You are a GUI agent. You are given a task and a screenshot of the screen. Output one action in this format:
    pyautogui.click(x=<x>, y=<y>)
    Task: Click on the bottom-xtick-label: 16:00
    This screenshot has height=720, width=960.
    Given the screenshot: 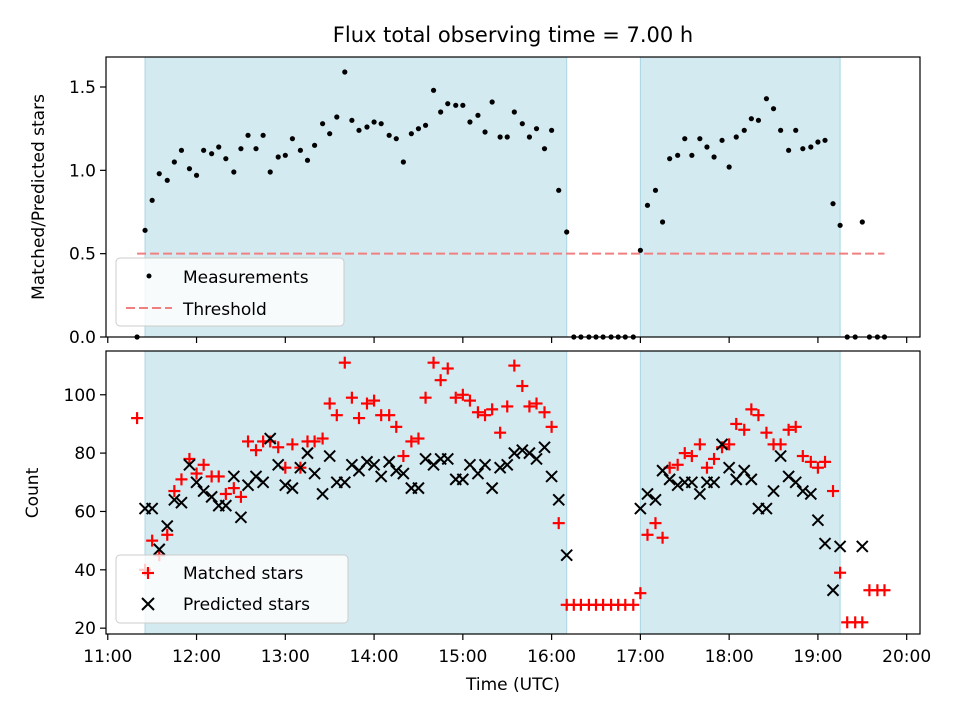 What is the action you would take?
    pyautogui.click(x=551, y=657)
    